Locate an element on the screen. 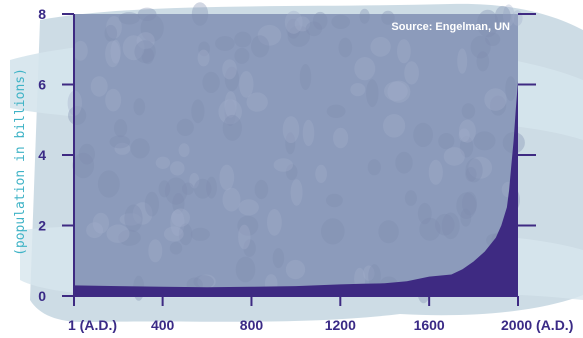 The image size is (583, 338). x-tick-label: 1 (A.D.) is located at coordinates (92, 325).